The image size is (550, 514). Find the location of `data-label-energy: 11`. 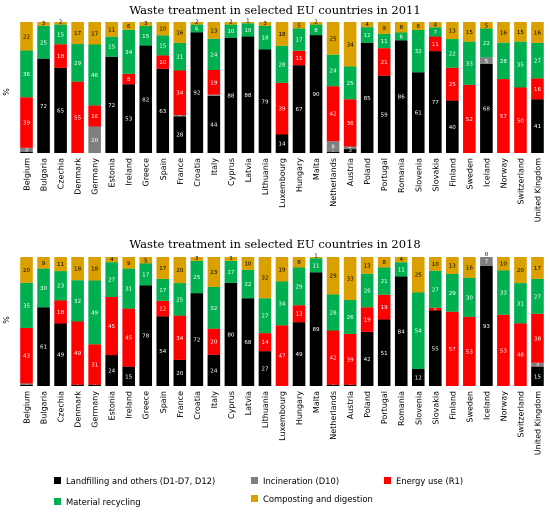

data-label-energy: 11 is located at coordinates (299, 59).